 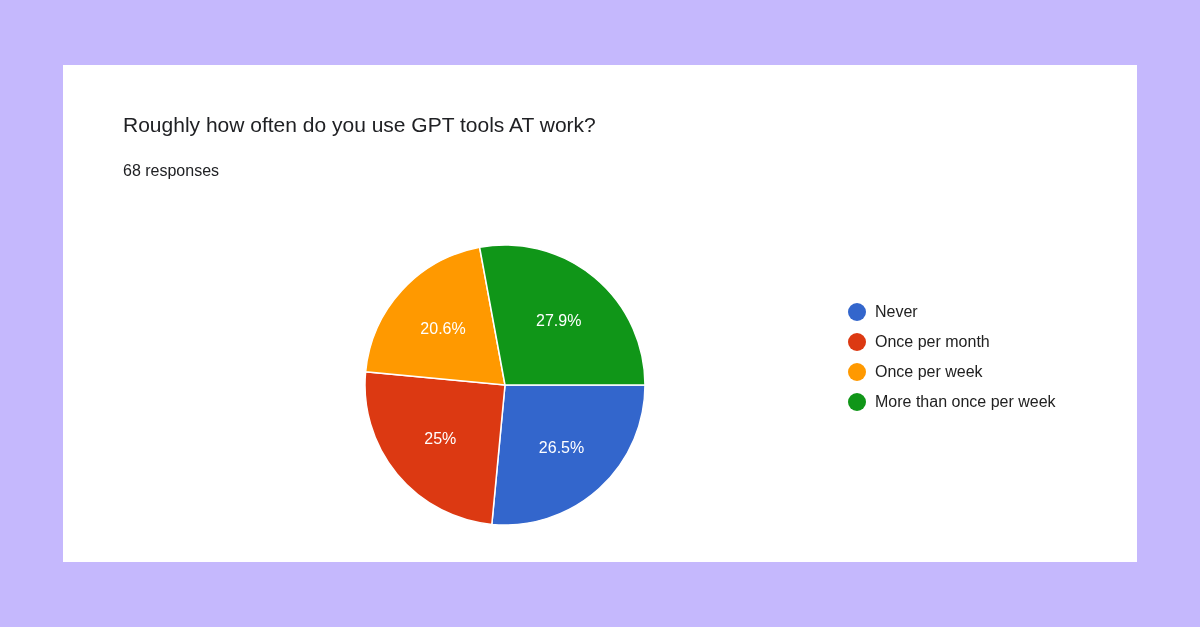 I want to click on legend-label: Once per week, so click(x=929, y=372).